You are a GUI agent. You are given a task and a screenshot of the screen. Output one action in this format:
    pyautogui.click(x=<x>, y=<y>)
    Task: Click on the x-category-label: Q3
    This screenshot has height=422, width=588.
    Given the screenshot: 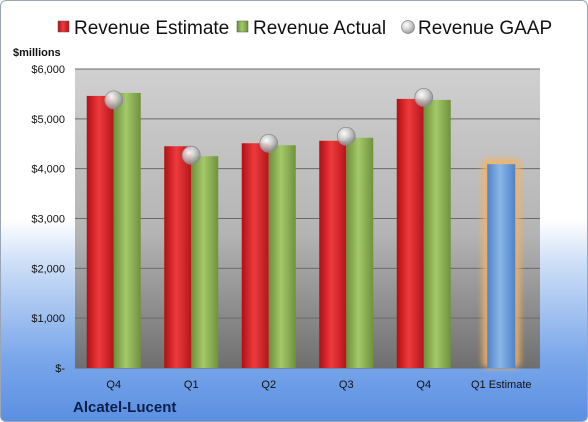 What is the action you would take?
    pyautogui.click(x=346, y=385)
    